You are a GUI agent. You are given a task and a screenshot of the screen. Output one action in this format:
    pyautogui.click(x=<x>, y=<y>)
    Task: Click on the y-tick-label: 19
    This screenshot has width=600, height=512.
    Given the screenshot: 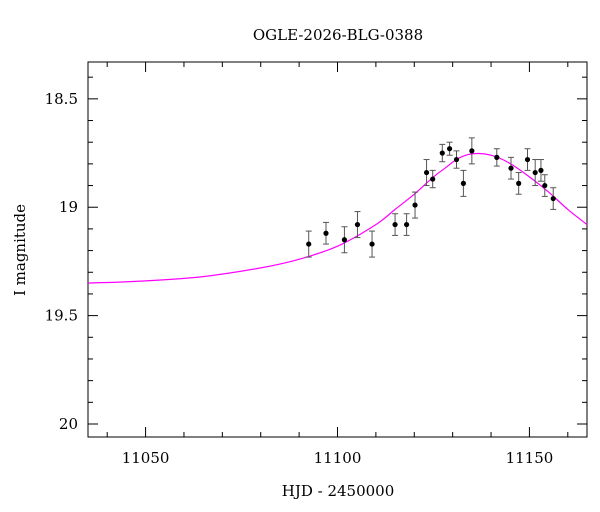 What is the action you would take?
    pyautogui.click(x=68, y=207)
    